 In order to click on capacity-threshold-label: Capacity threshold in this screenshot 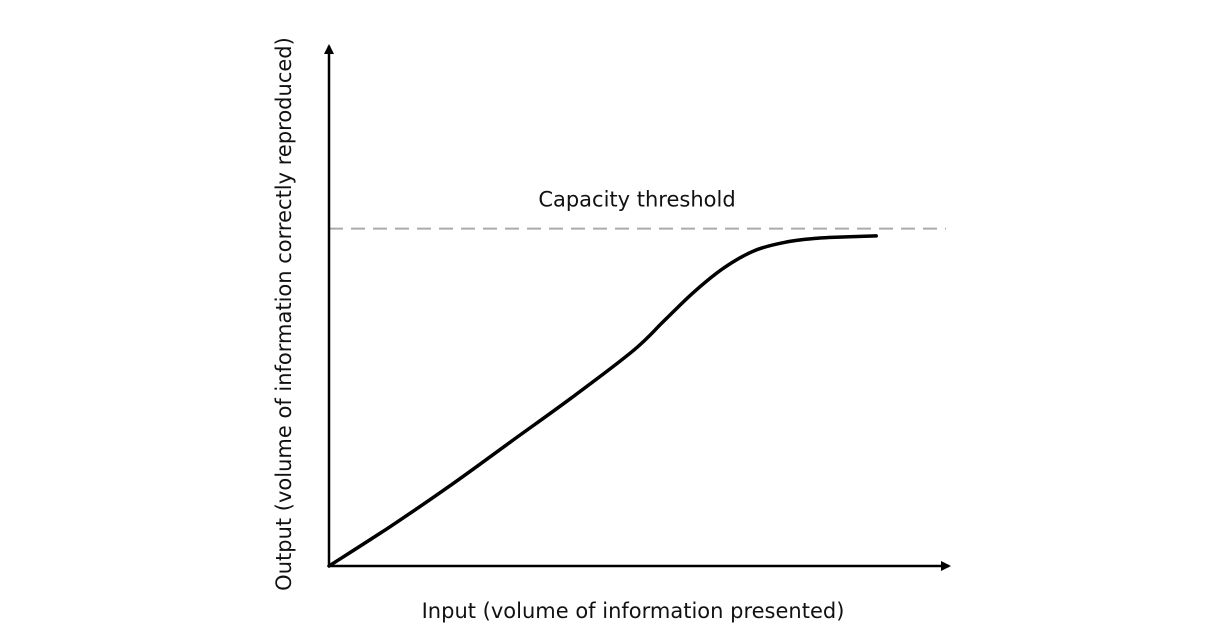, I will do `click(636, 200)`.